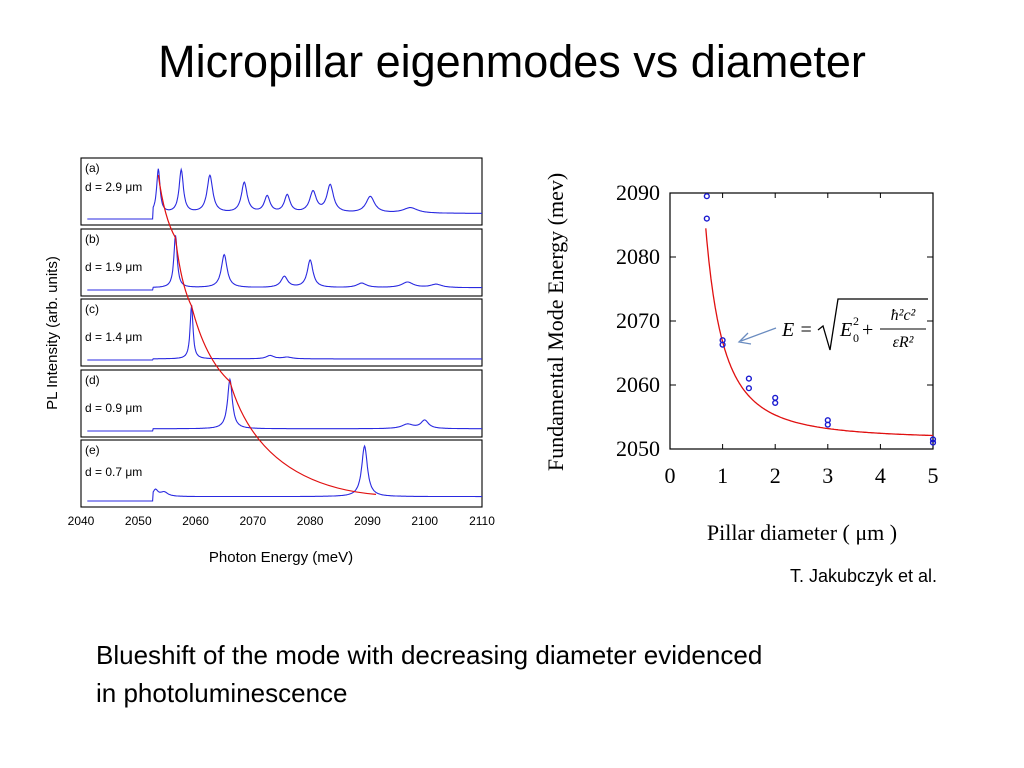 The height and width of the screenshot is (768, 1024). I want to click on fit-y-tick-label: 2090, so click(638, 192).